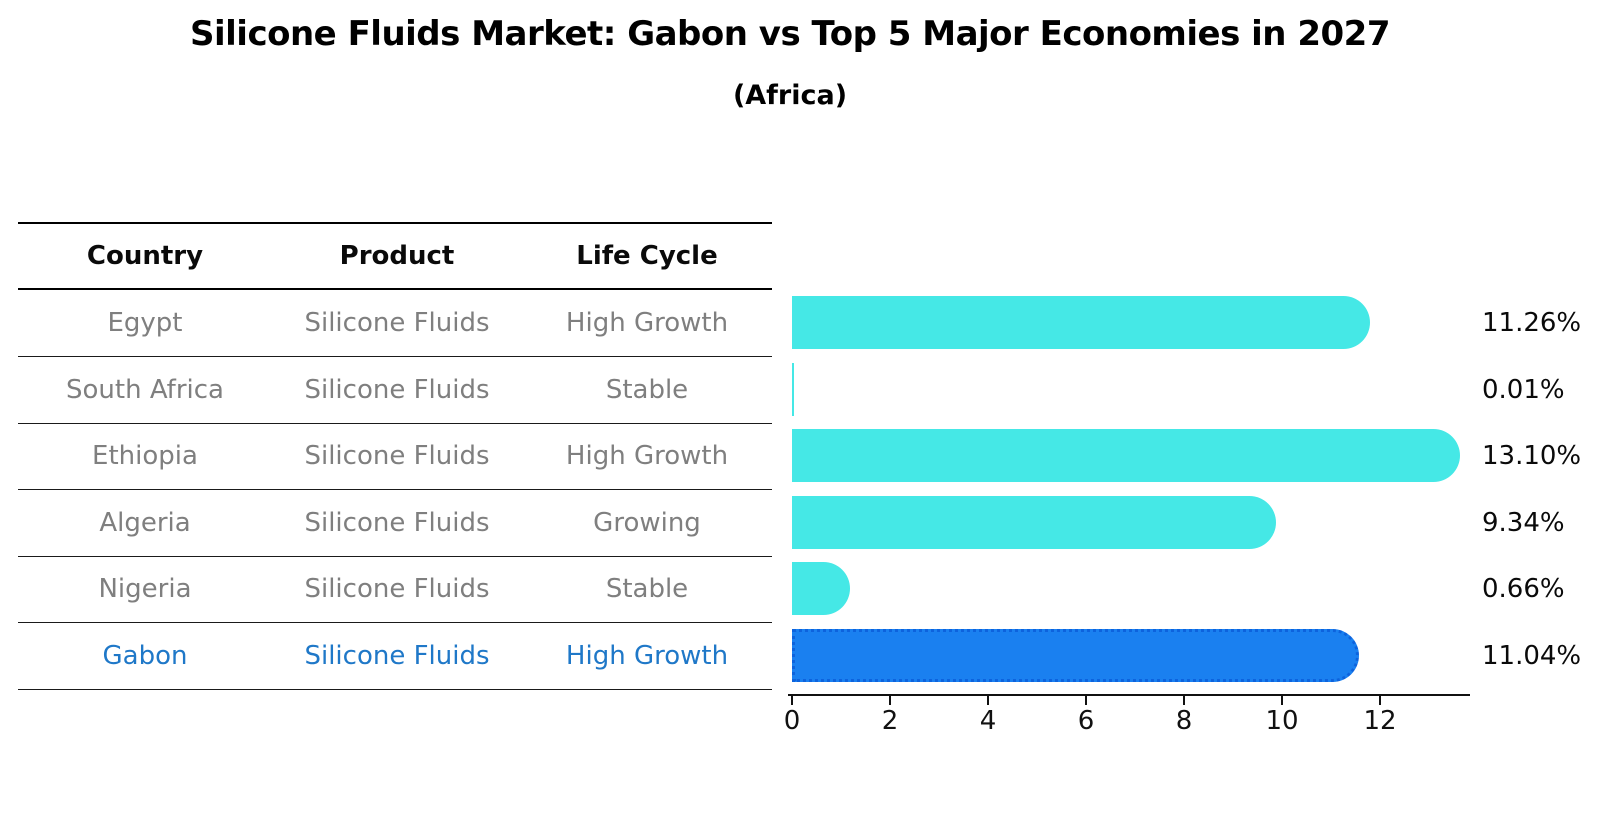 Image resolution: width=1604 pixels, height=823 pixels. What do you see at coordinates (145, 456) in the screenshot?
I see `cell-country: Ethiopia` at bounding box center [145, 456].